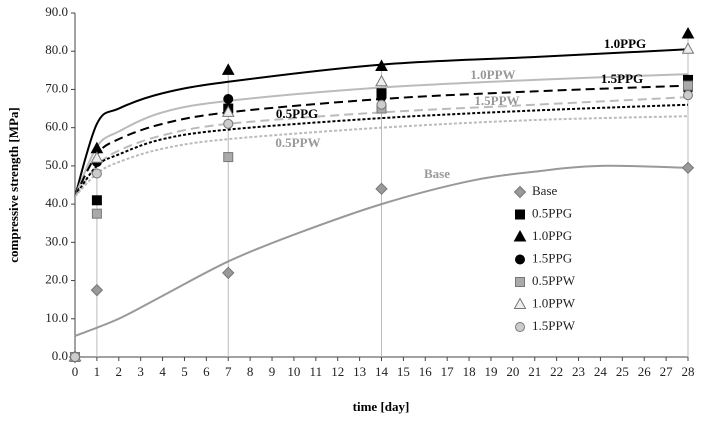  What do you see at coordinates (97, 371) in the screenshot?
I see `x-tick-label: 1` at bounding box center [97, 371].